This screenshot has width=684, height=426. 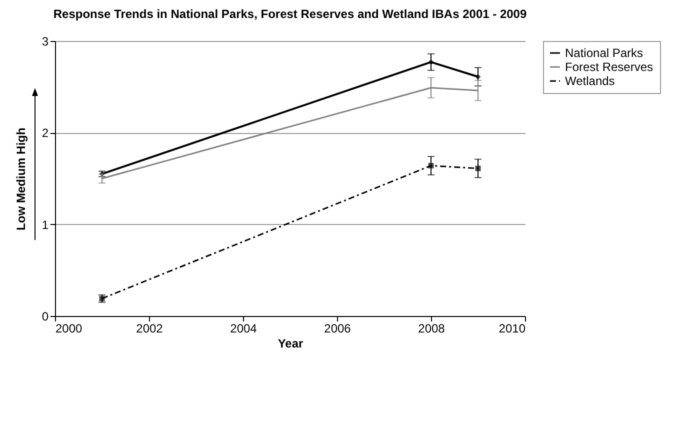 What do you see at coordinates (45, 225) in the screenshot?
I see `y-tick-label: 1` at bounding box center [45, 225].